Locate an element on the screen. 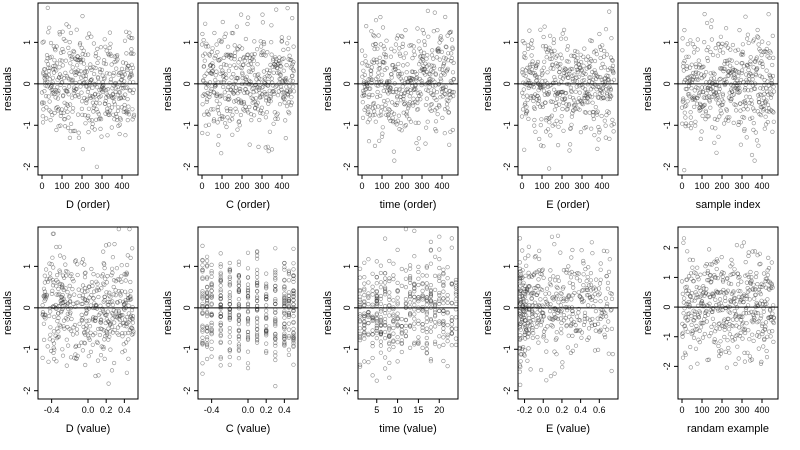  x-tick-label: 100 is located at coordinates (701, 186).